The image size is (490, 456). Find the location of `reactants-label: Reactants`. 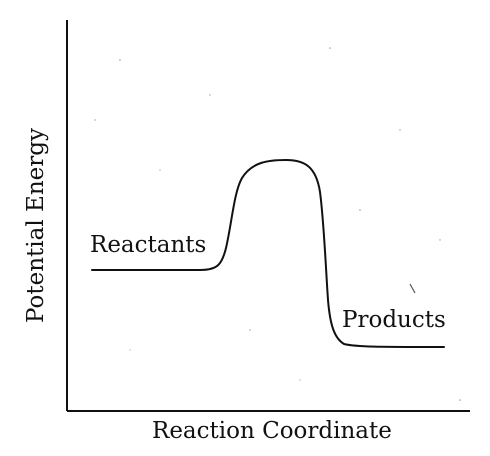

reactants-label: Reactants is located at coordinates (148, 245).